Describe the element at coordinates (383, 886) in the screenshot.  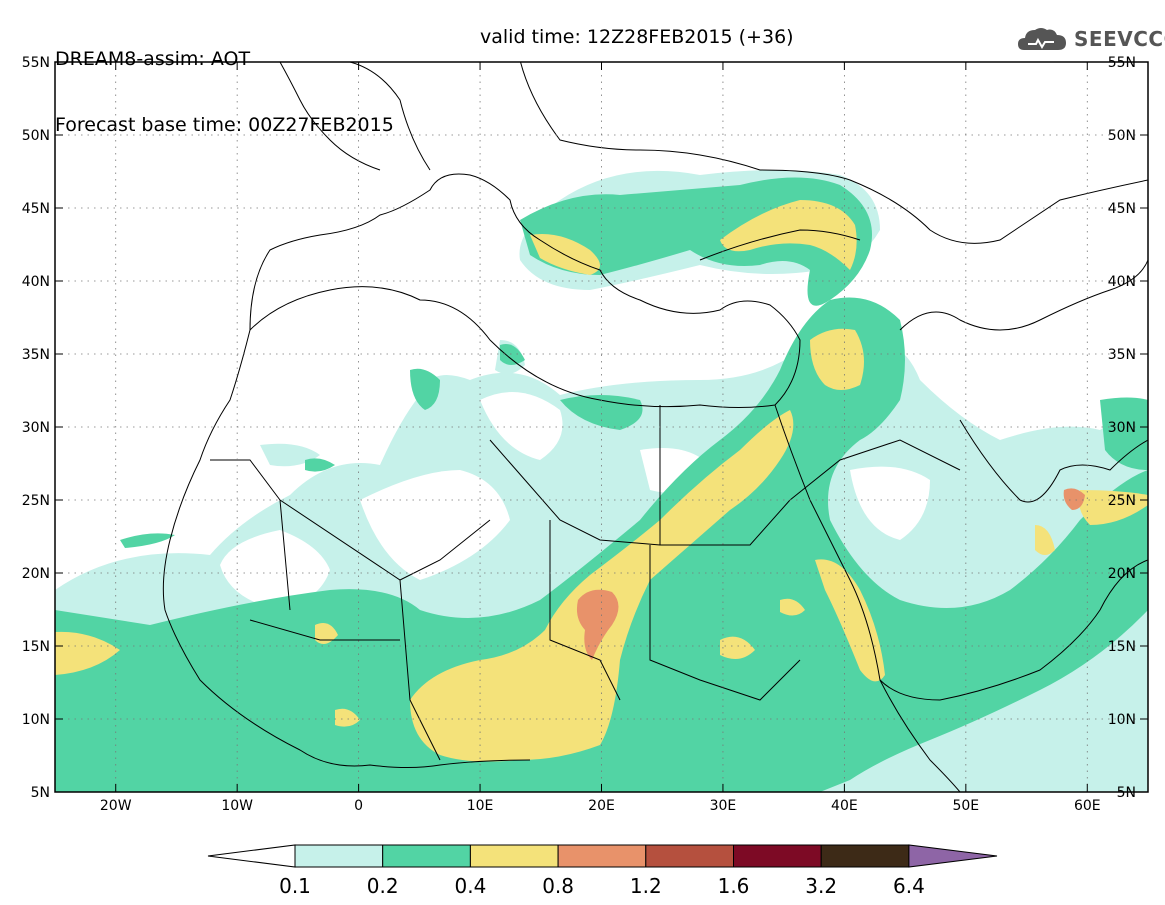
I see `colorbar-label: 0.2` at that location.